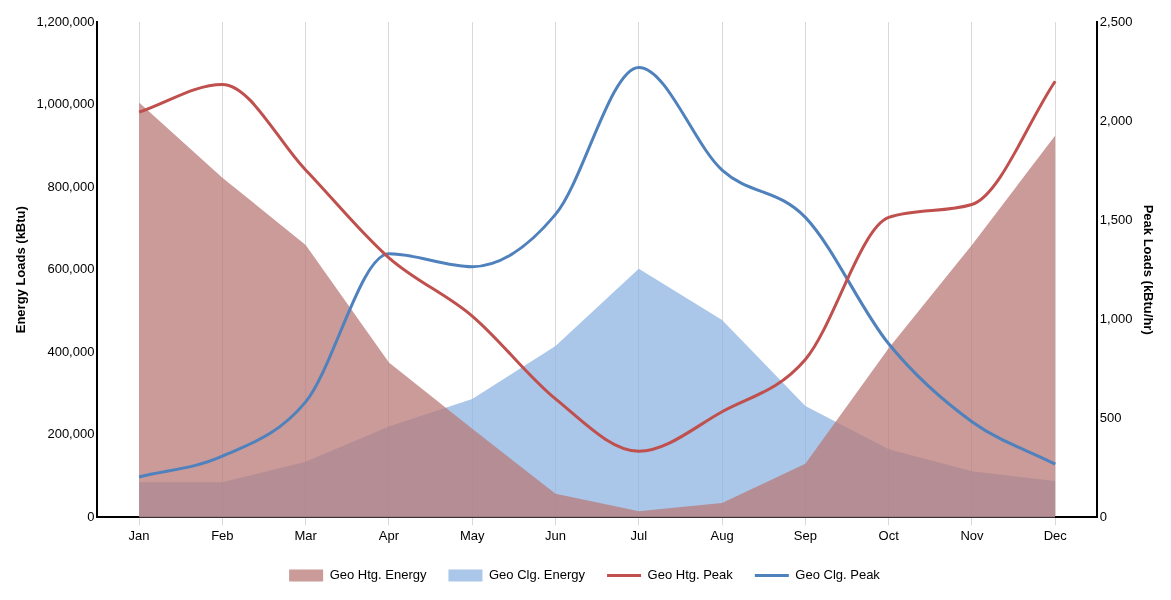 The image size is (1171, 600). Describe the element at coordinates (1055, 535) in the screenshot. I see `x-tick-label: Dec` at that location.